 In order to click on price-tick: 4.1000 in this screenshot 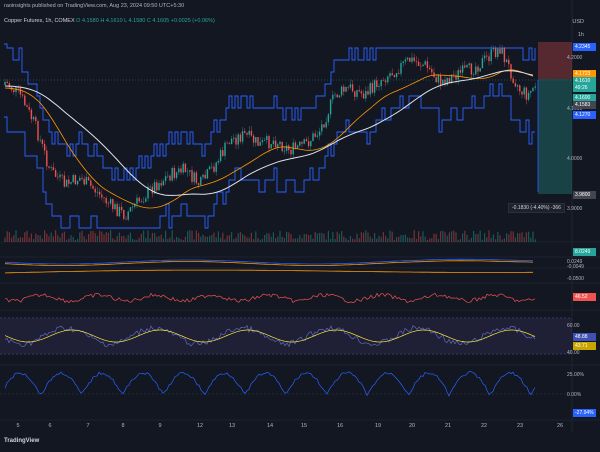, I will do `click(575, 109)`.